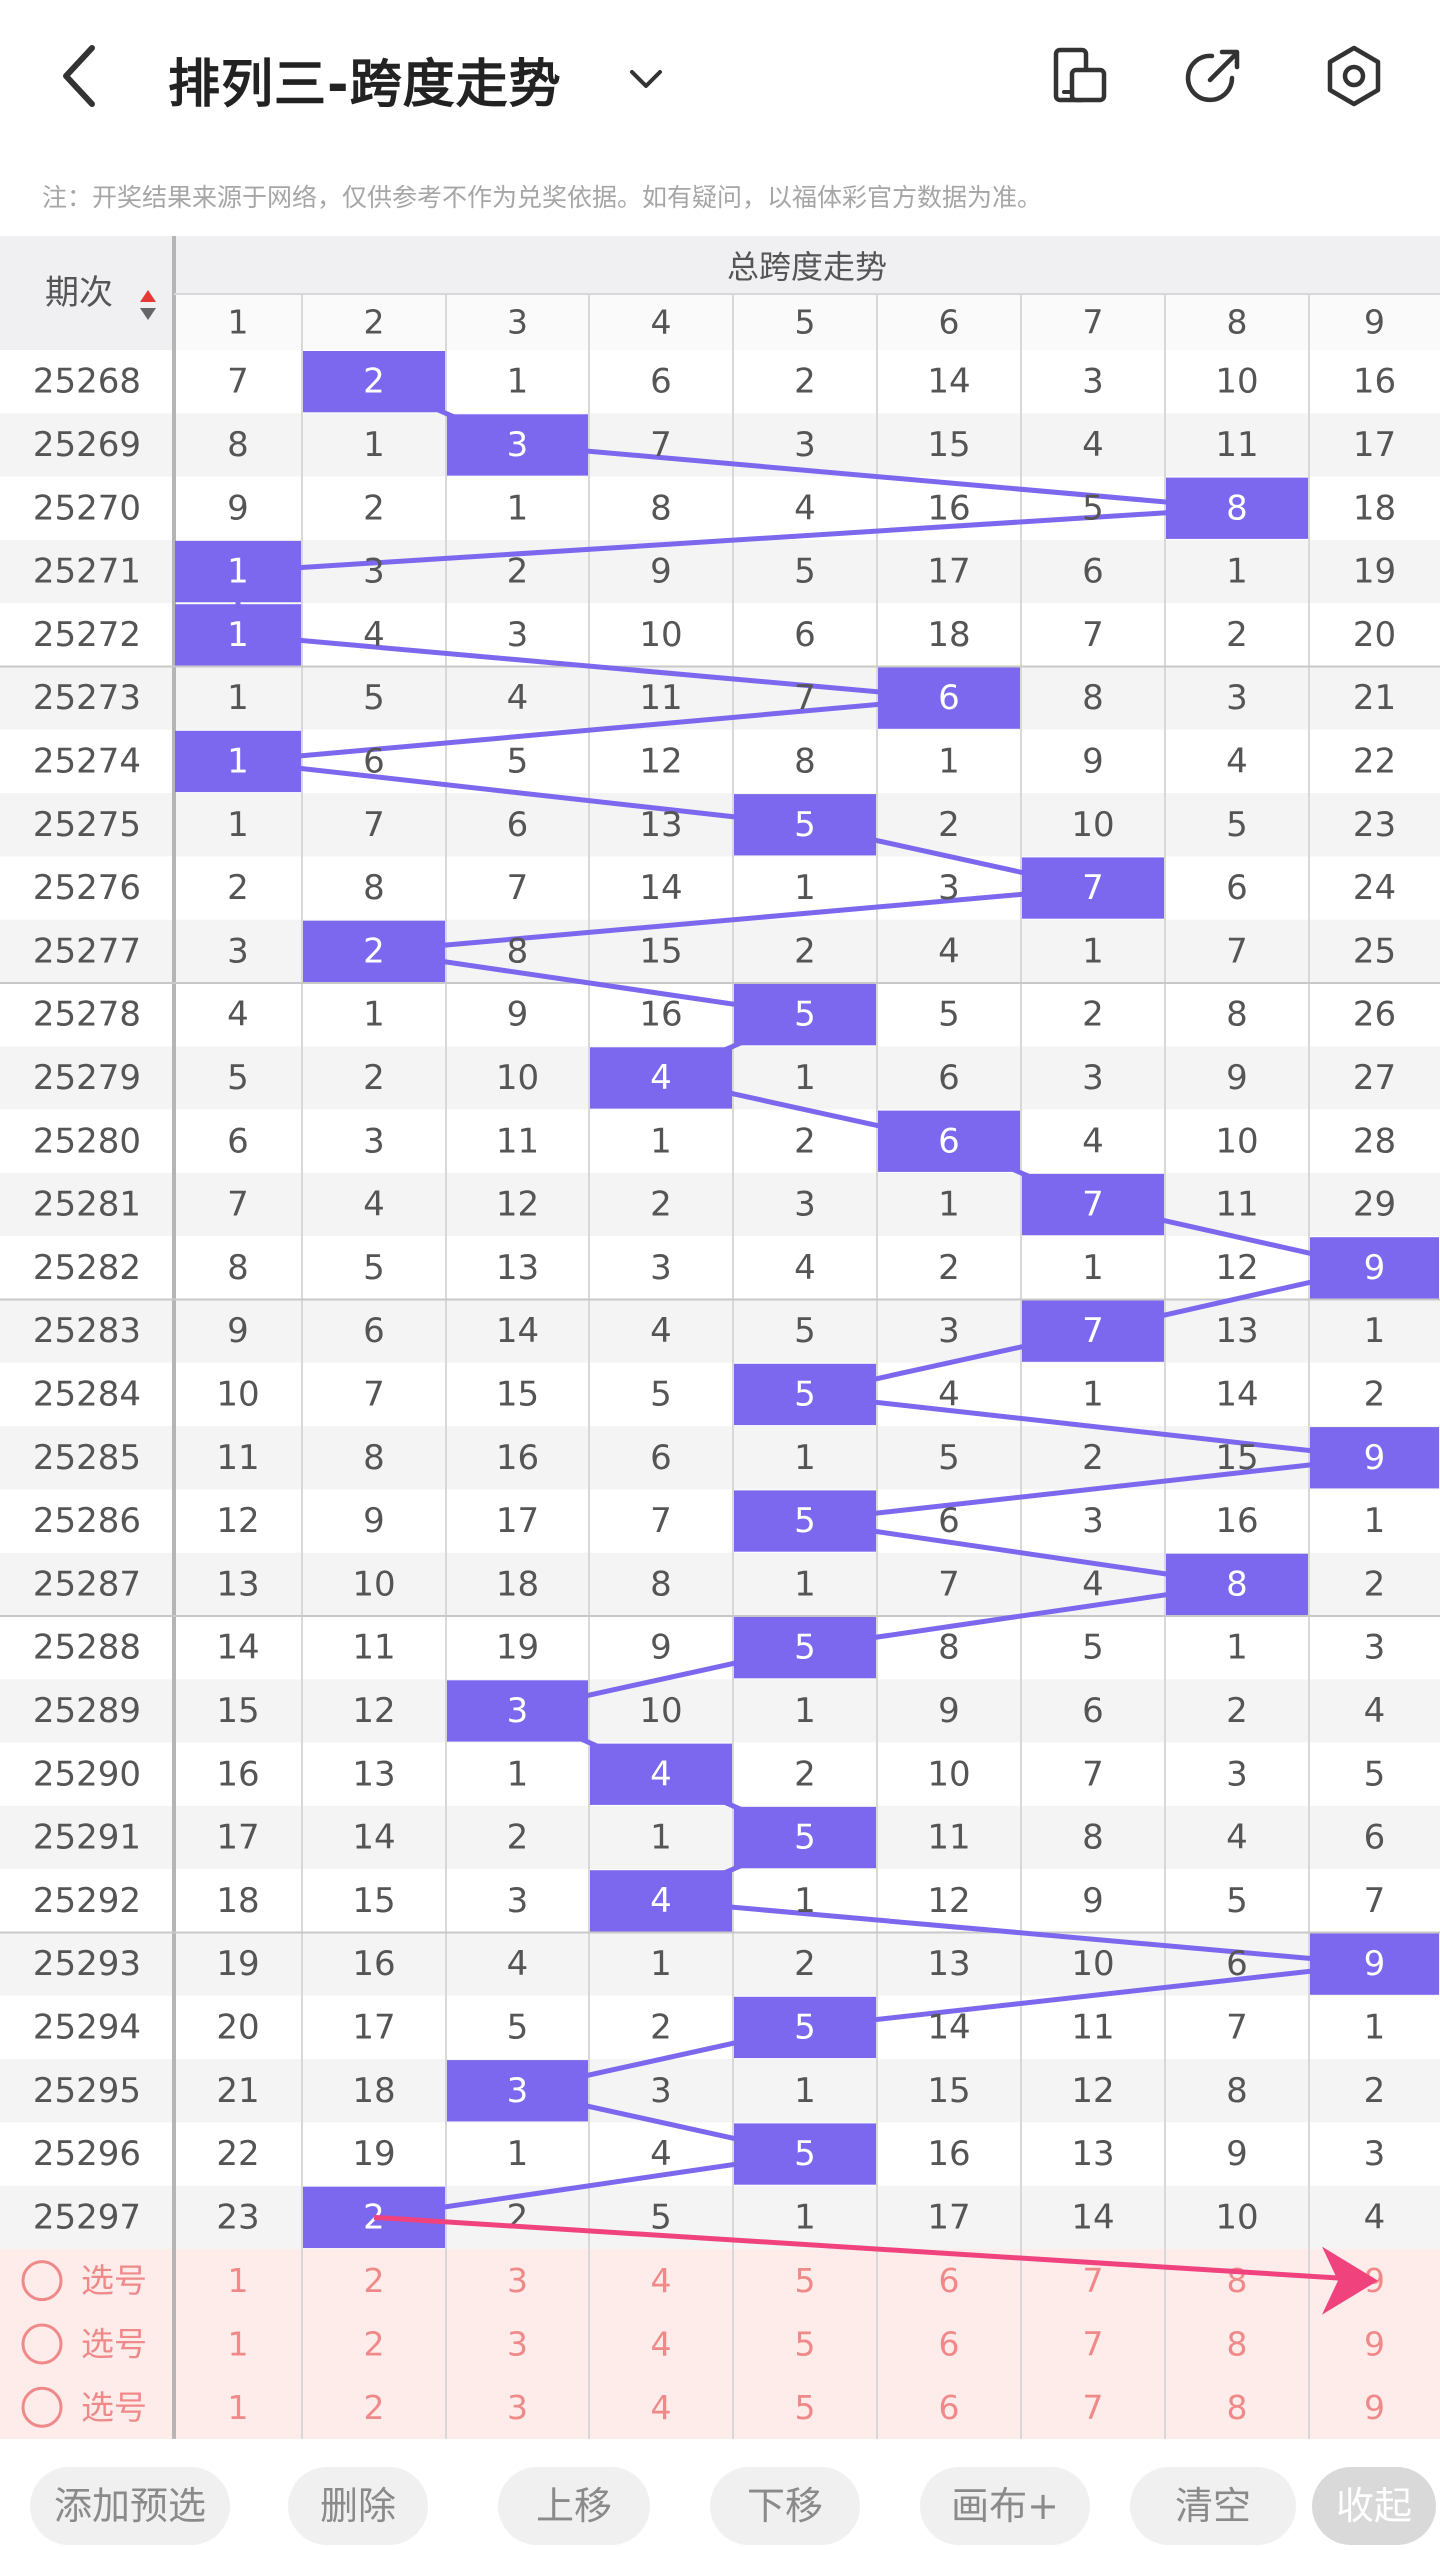 The height and width of the screenshot is (2550, 1440). I want to click on sort-down-icon, so click(148, 314).